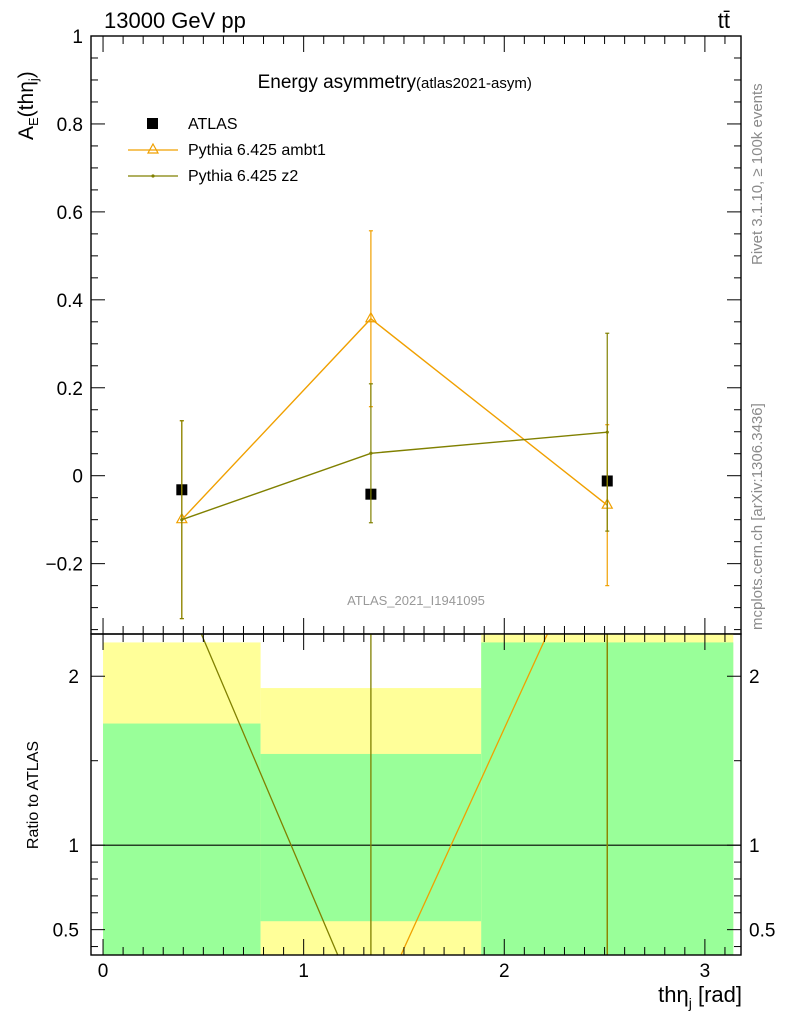 The height and width of the screenshot is (1024, 786). What do you see at coordinates (153, 148) in the screenshot?
I see `legend-ambt1-marker` at bounding box center [153, 148].